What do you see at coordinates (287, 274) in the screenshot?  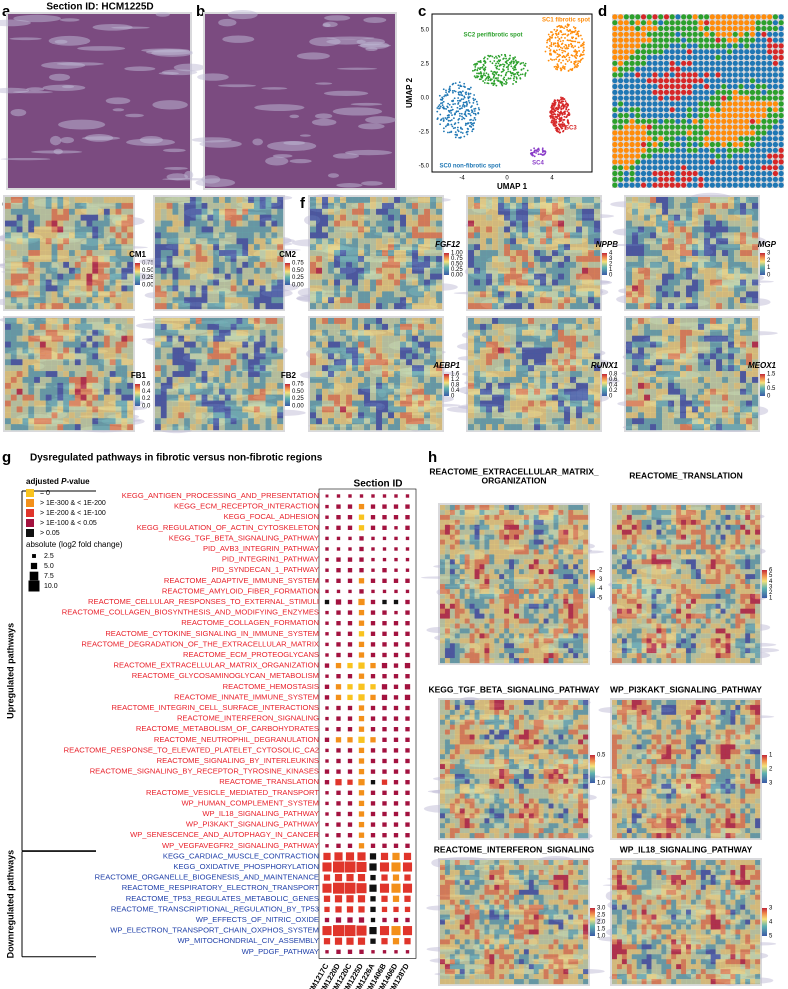 I see `colorbar` at bounding box center [287, 274].